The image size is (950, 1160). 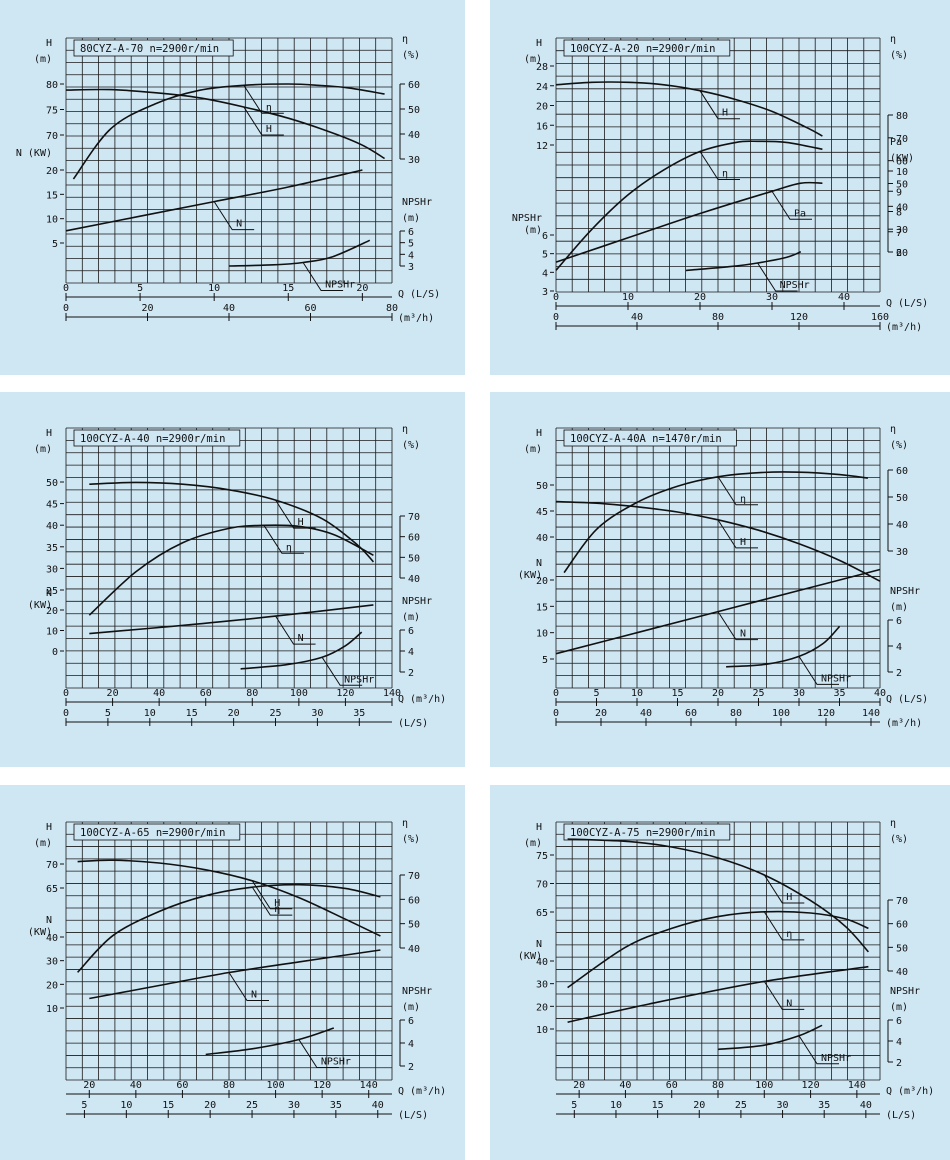 I want to click on left-axis-label: N (KW), so click(x=34, y=153).